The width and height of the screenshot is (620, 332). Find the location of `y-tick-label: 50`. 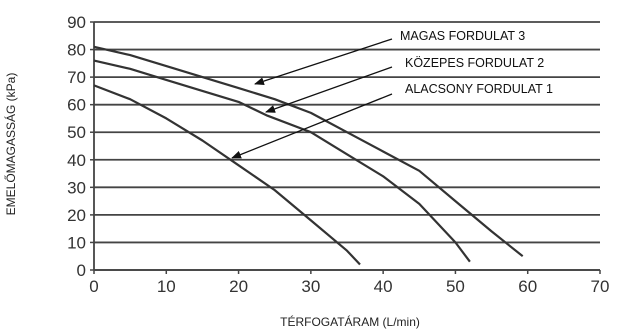

y-tick-label: 50 is located at coordinates (76, 132).